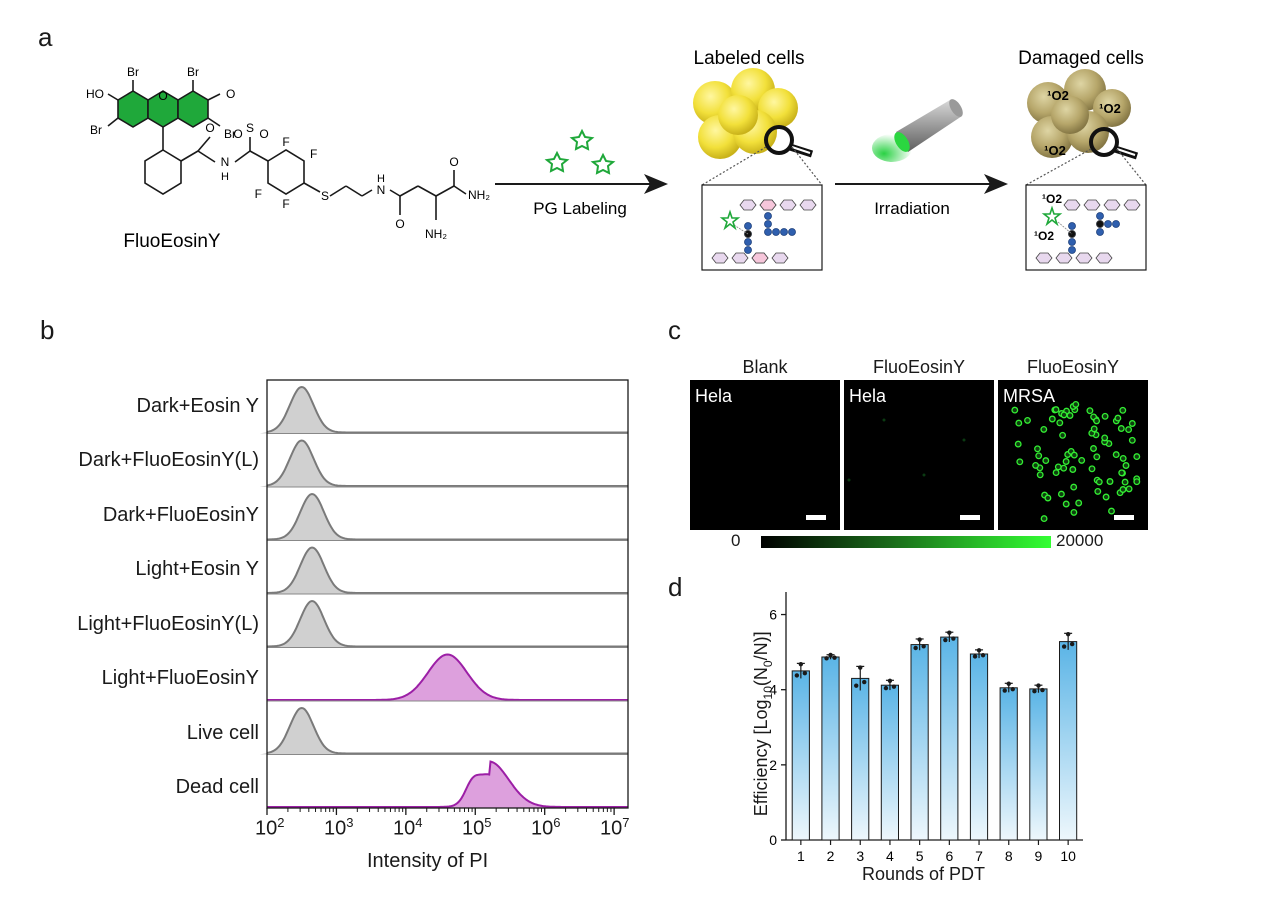 The image size is (1269, 906). Describe the element at coordinates (237, 134) in the screenshot. I see `atom-o-sulfonyl-1: O` at that location.